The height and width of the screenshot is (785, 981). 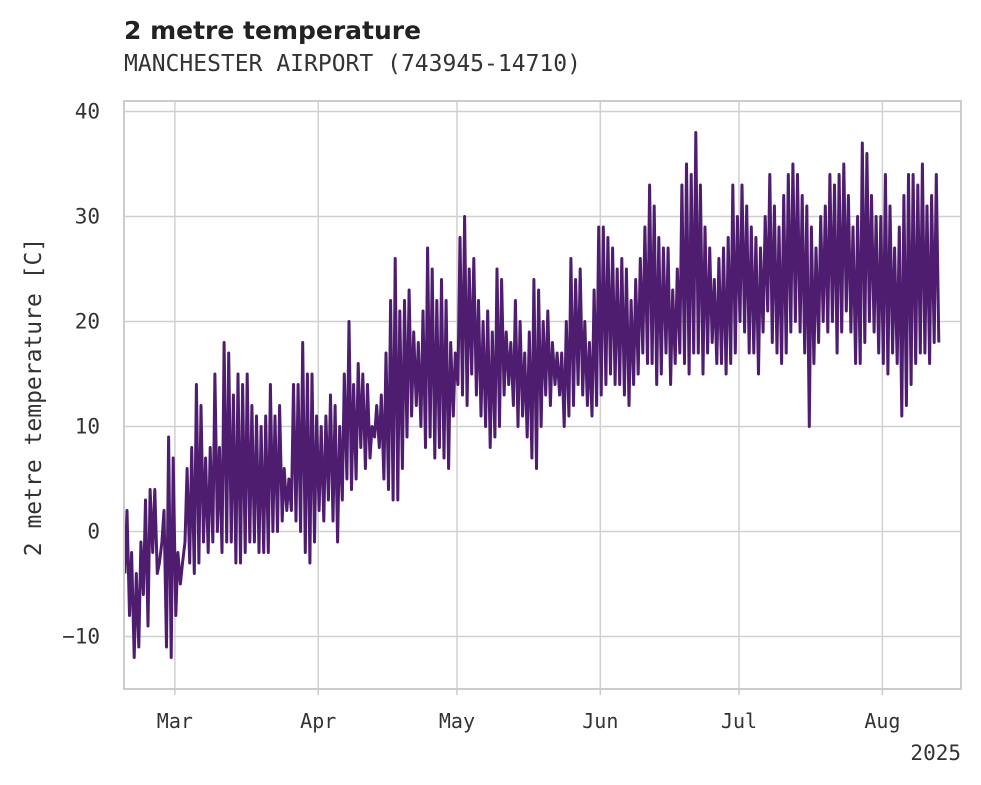 I want to click on y-tick-label: −10, so click(x=81, y=637).